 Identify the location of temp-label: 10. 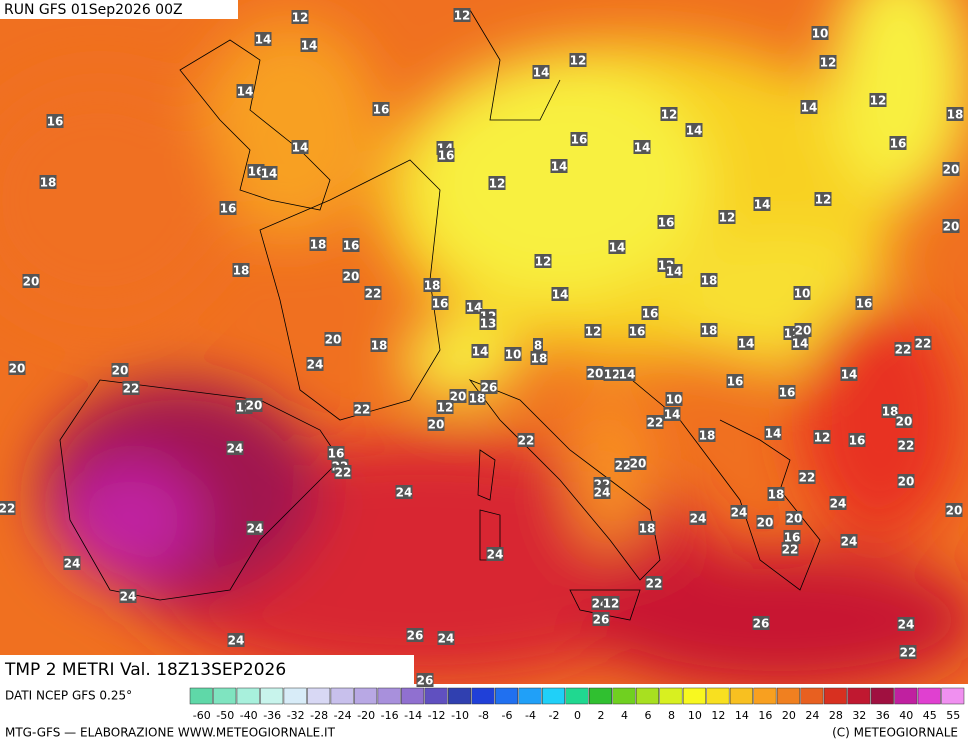
(802, 294).